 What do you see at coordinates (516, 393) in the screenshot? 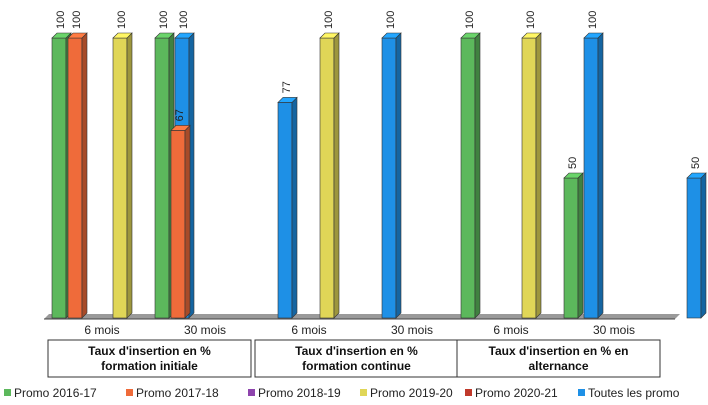
I see `legend-entry: Promo 2020-21` at bounding box center [516, 393].